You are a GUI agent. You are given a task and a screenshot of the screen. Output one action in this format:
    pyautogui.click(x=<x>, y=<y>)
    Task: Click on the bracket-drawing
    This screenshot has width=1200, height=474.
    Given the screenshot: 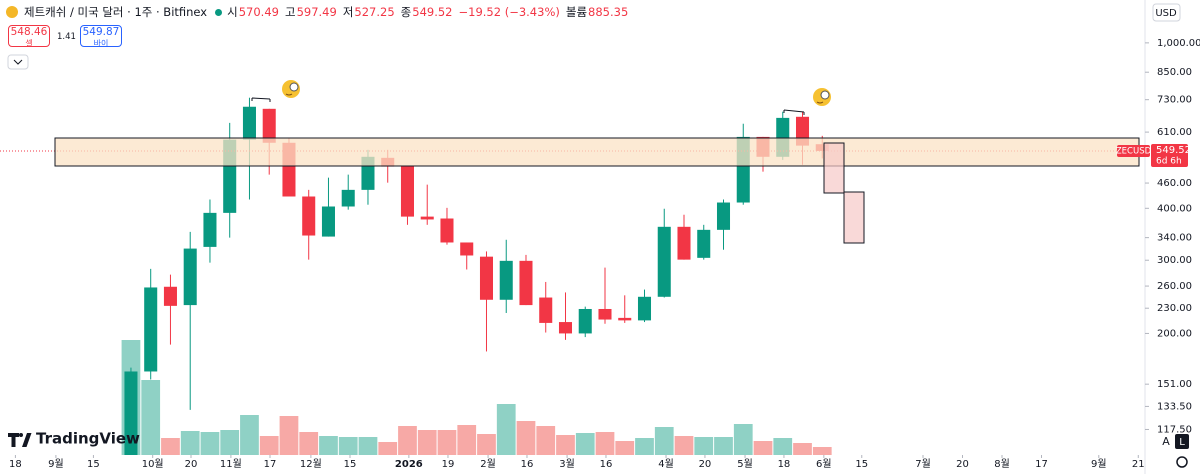 What is the action you would take?
    pyautogui.click(x=794, y=112)
    